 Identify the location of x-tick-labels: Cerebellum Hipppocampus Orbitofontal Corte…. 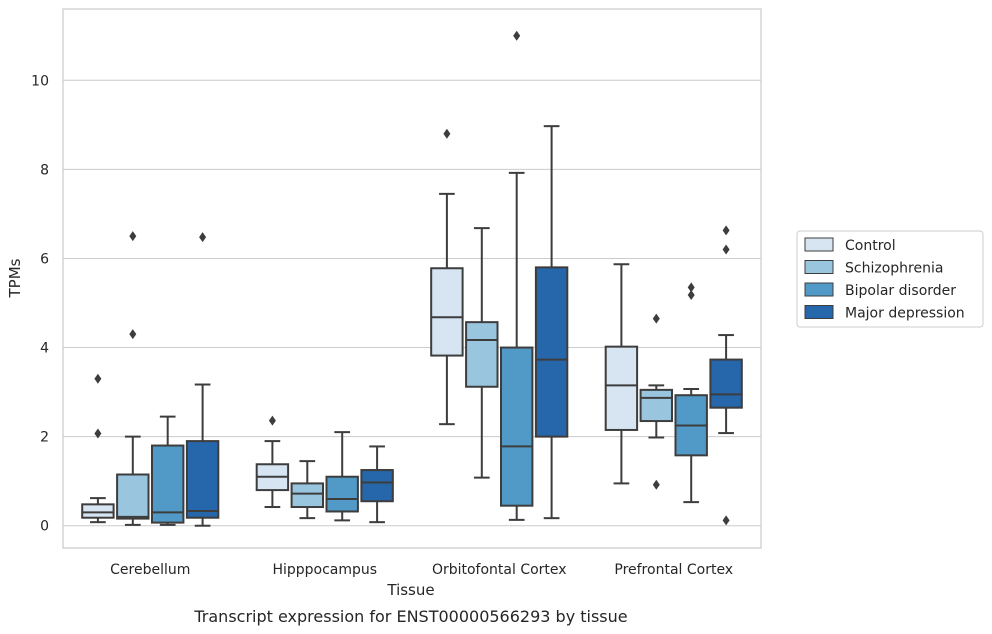
(421, 570).